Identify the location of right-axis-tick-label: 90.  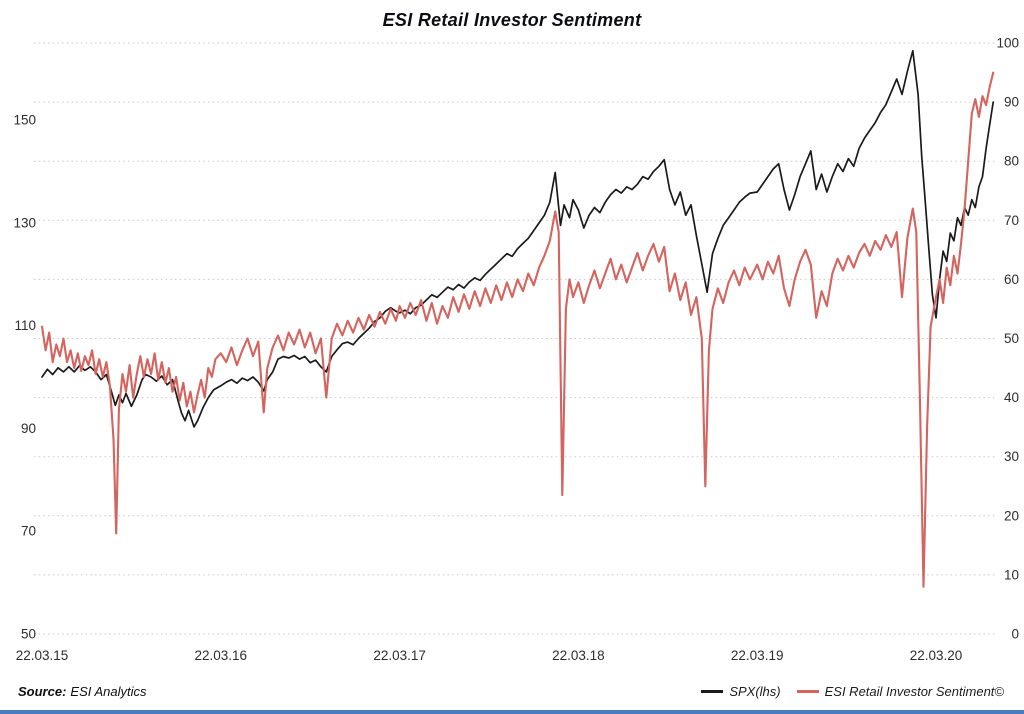
(1011, 102).